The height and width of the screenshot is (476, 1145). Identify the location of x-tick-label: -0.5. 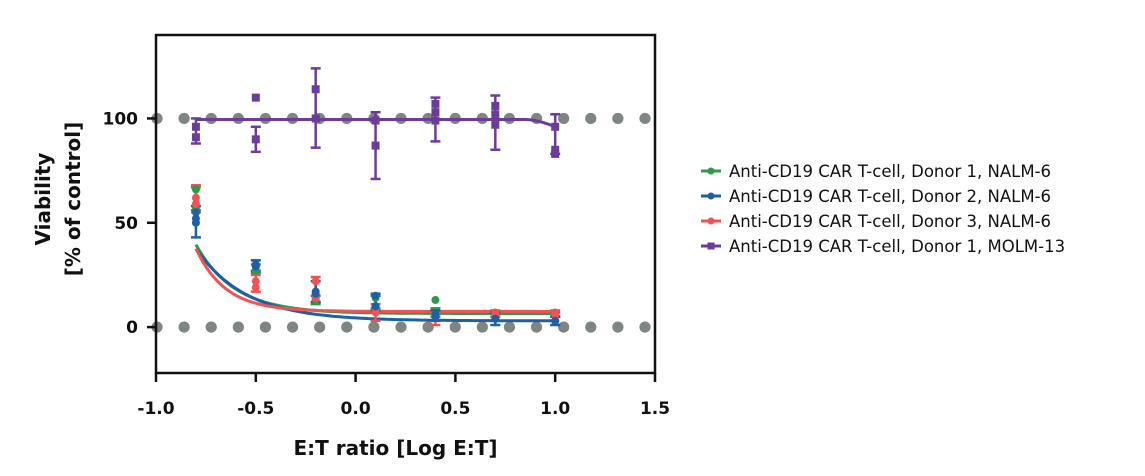
(255, 409).